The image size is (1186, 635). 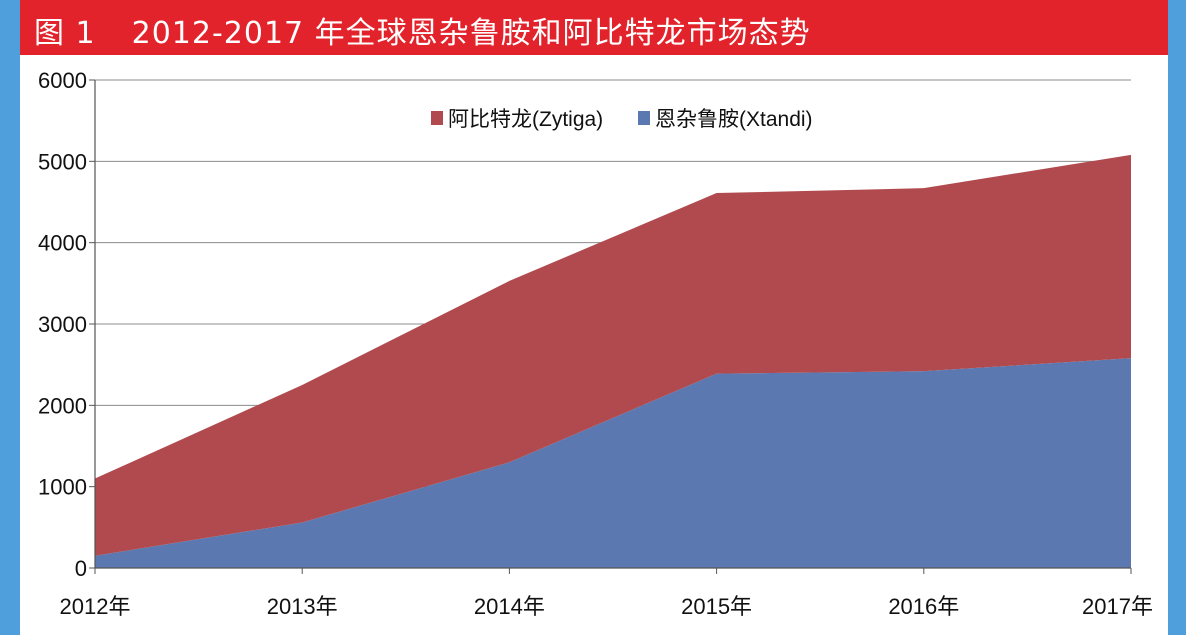 What do you see at coordinates (1117, 606) in the screenshot?
I see `x-tick-label: 2017年` at bounding box center [1117, 606].